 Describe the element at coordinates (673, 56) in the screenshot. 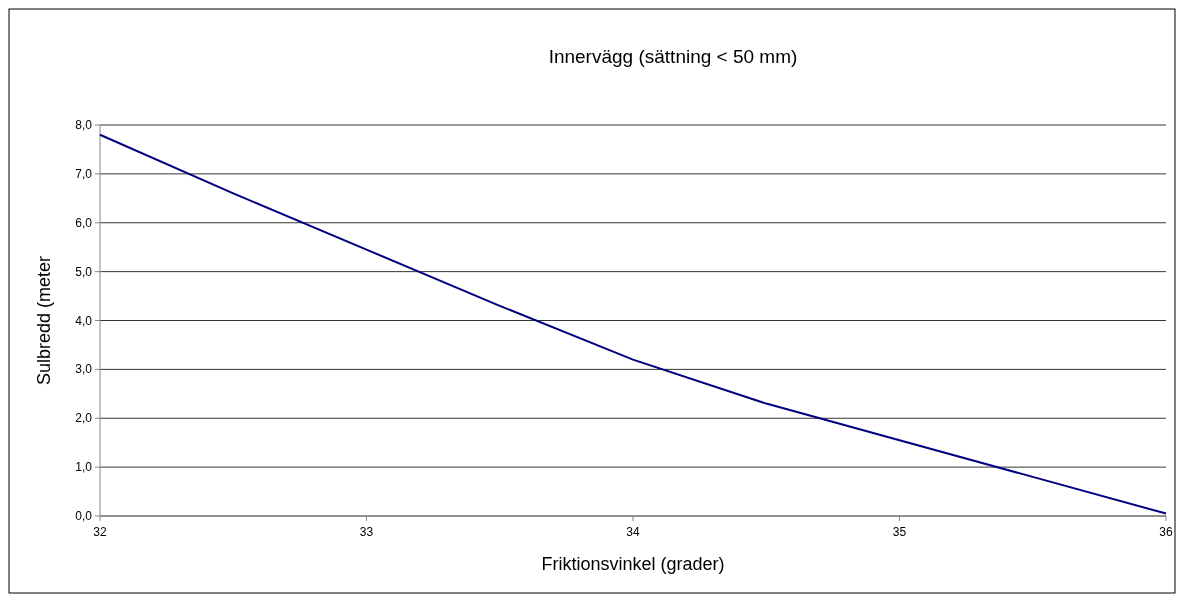

I see `chart-title: Innervägg (sättning < 50 mm)` at that location.